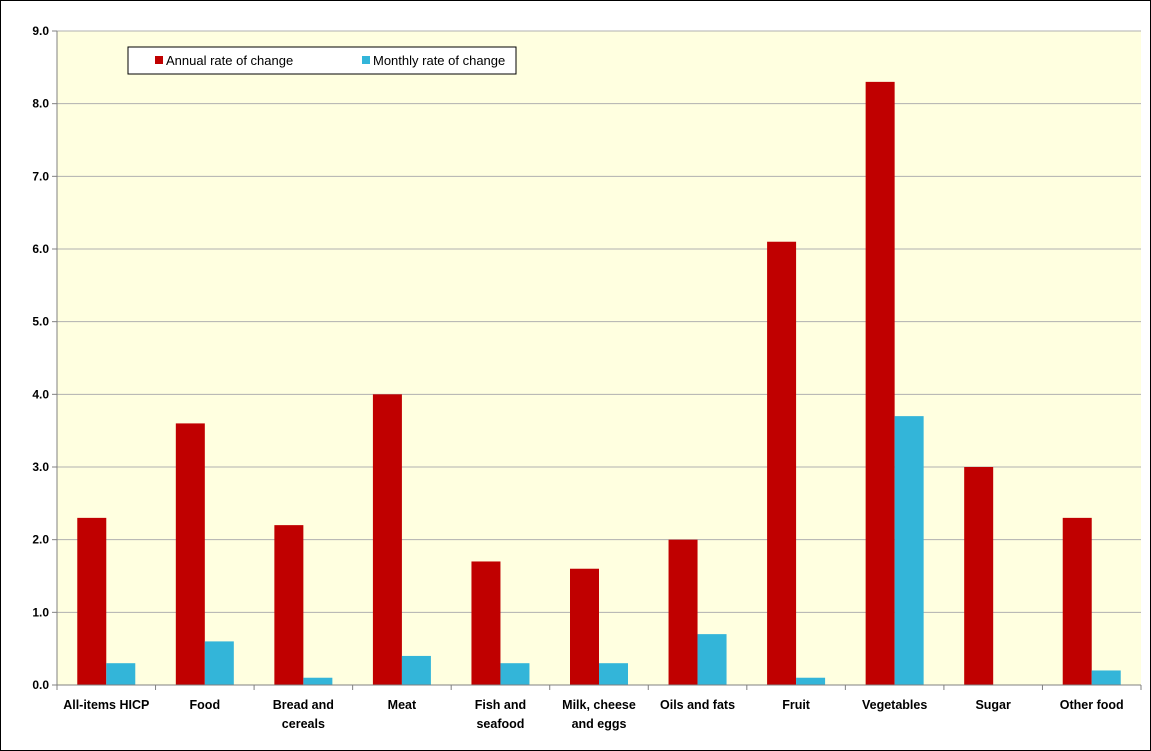  Describe the element at coordinates (303, 724) in the screenshot. I see `category-label-line: cereals` at that location.